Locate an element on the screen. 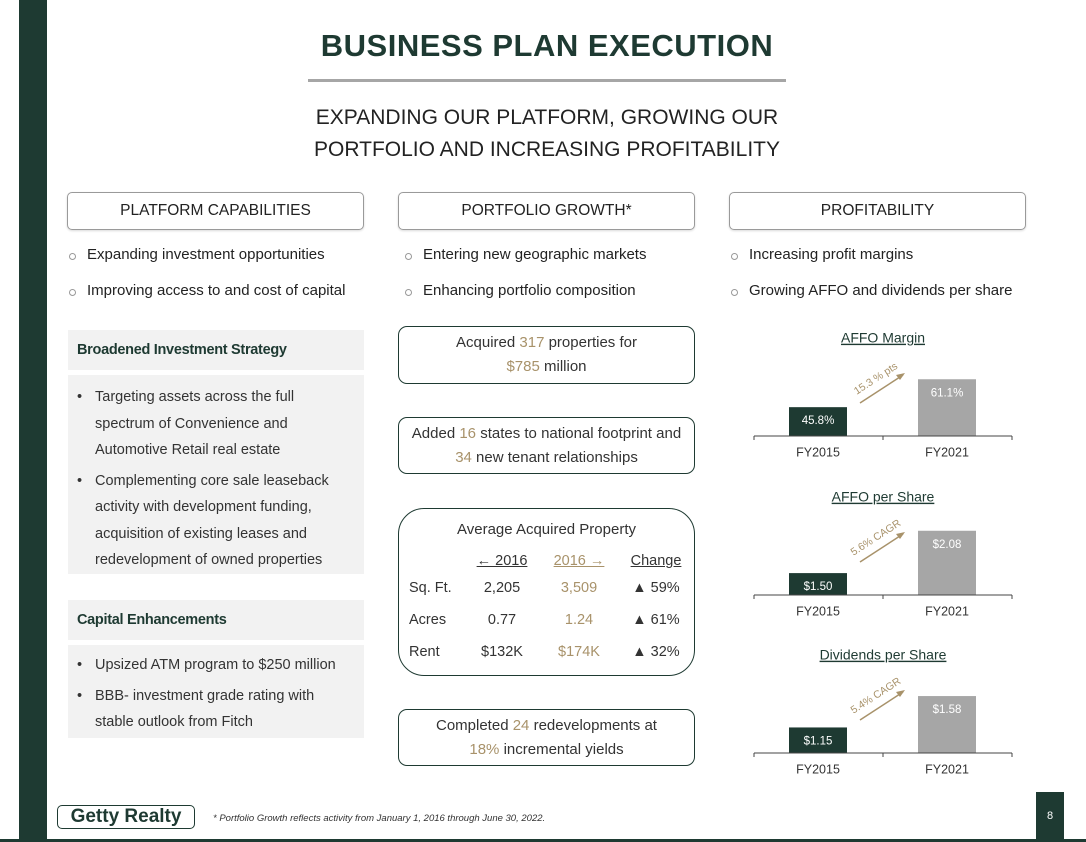 Image resolution: width=1086 pixels, height=842 pixels. row-label: Rent is located at coordinates (424, 652).